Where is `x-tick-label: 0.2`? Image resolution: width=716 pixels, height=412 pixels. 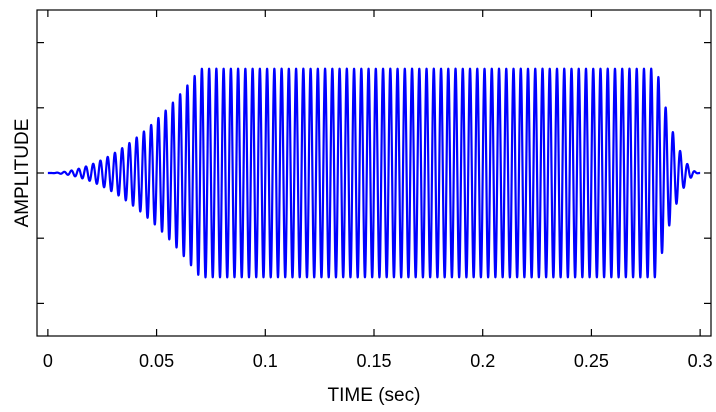
x-tick-label: 0.2 is located at coordinates (482, 361).